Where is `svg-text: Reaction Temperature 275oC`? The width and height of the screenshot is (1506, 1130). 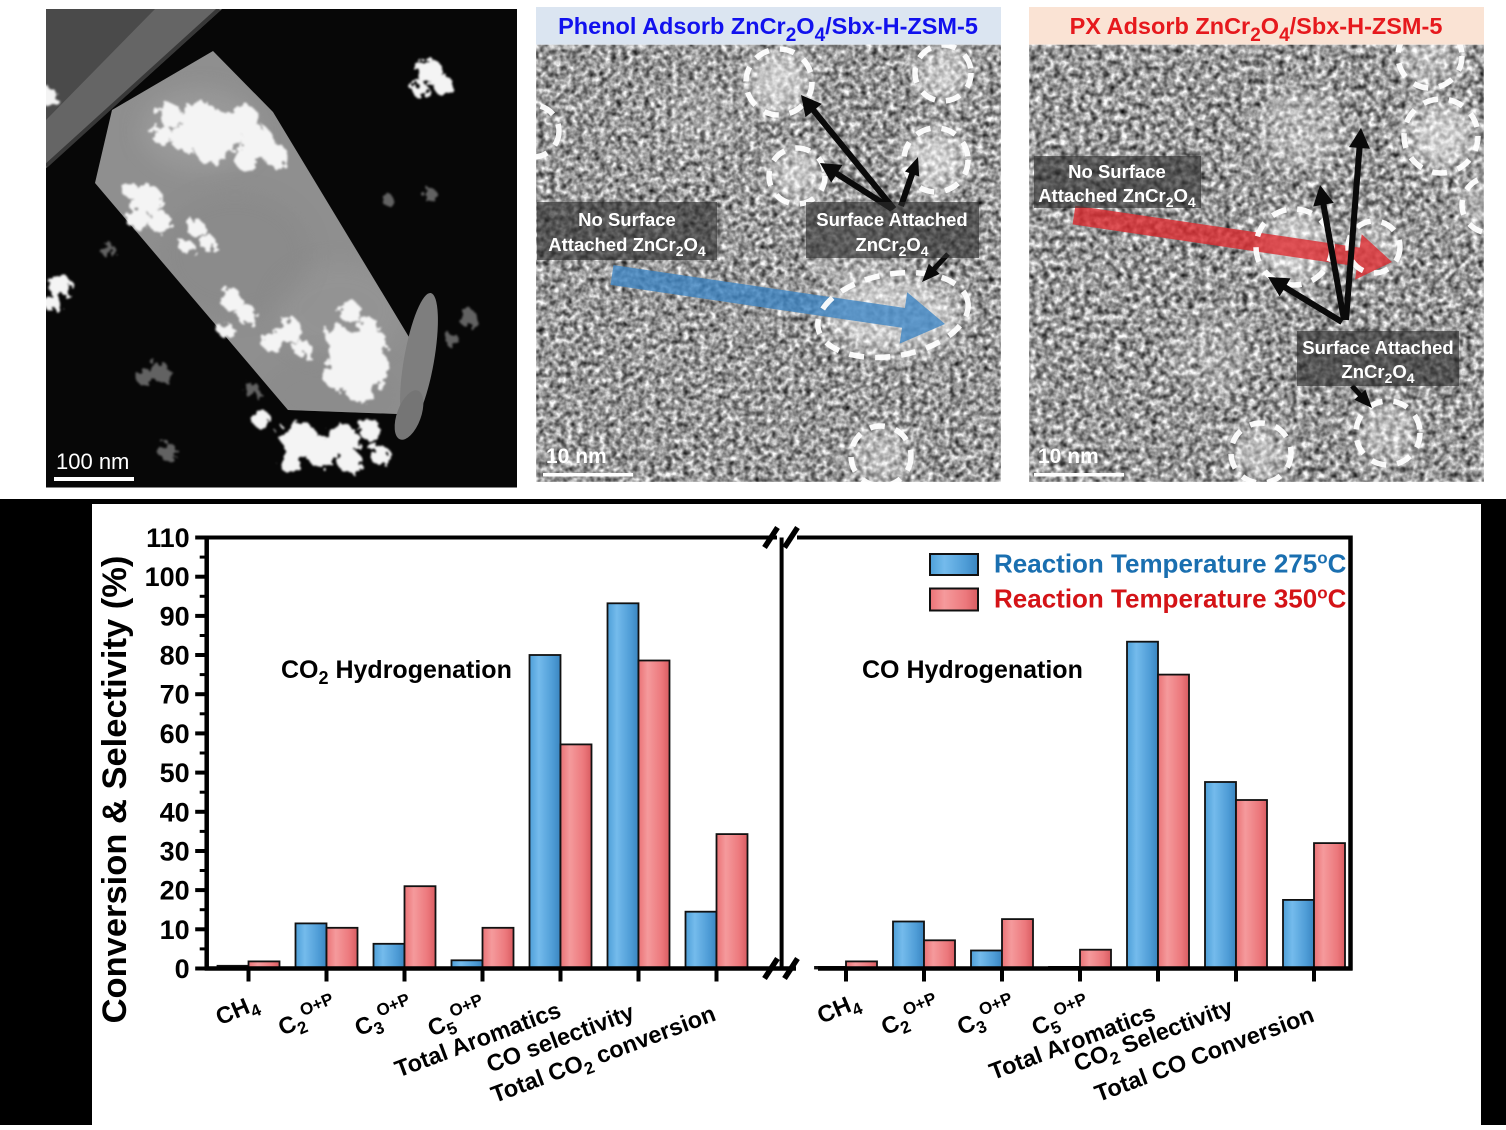 svg-text: Reaction Temperature 275oC is located at coordinates (1170, 564).